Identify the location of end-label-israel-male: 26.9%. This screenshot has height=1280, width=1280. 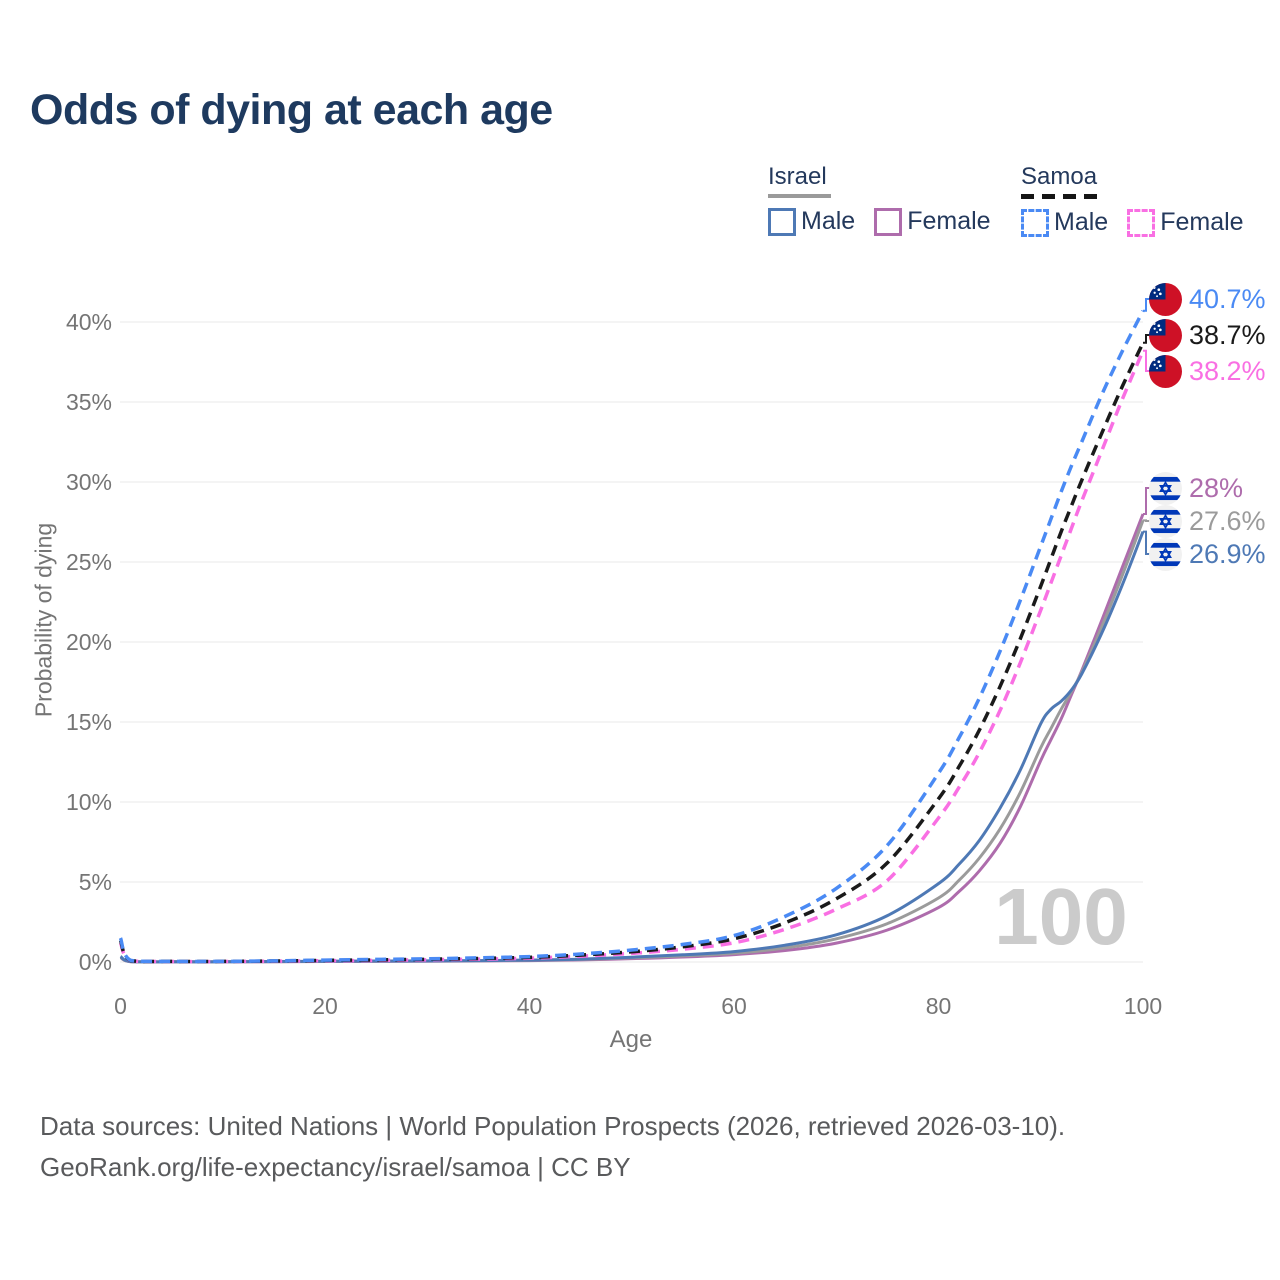
(1207, 554).